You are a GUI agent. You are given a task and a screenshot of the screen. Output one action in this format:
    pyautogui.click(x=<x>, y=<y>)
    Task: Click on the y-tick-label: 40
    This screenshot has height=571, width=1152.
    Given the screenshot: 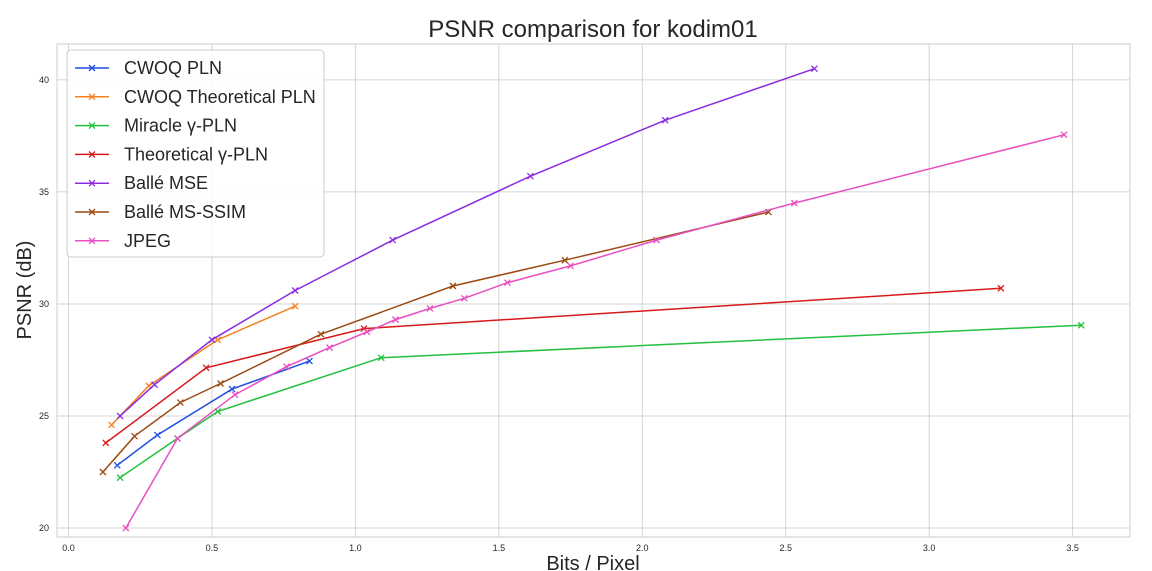 What is the action you would take?
    pyautogui.click(x=44, y=80)
    